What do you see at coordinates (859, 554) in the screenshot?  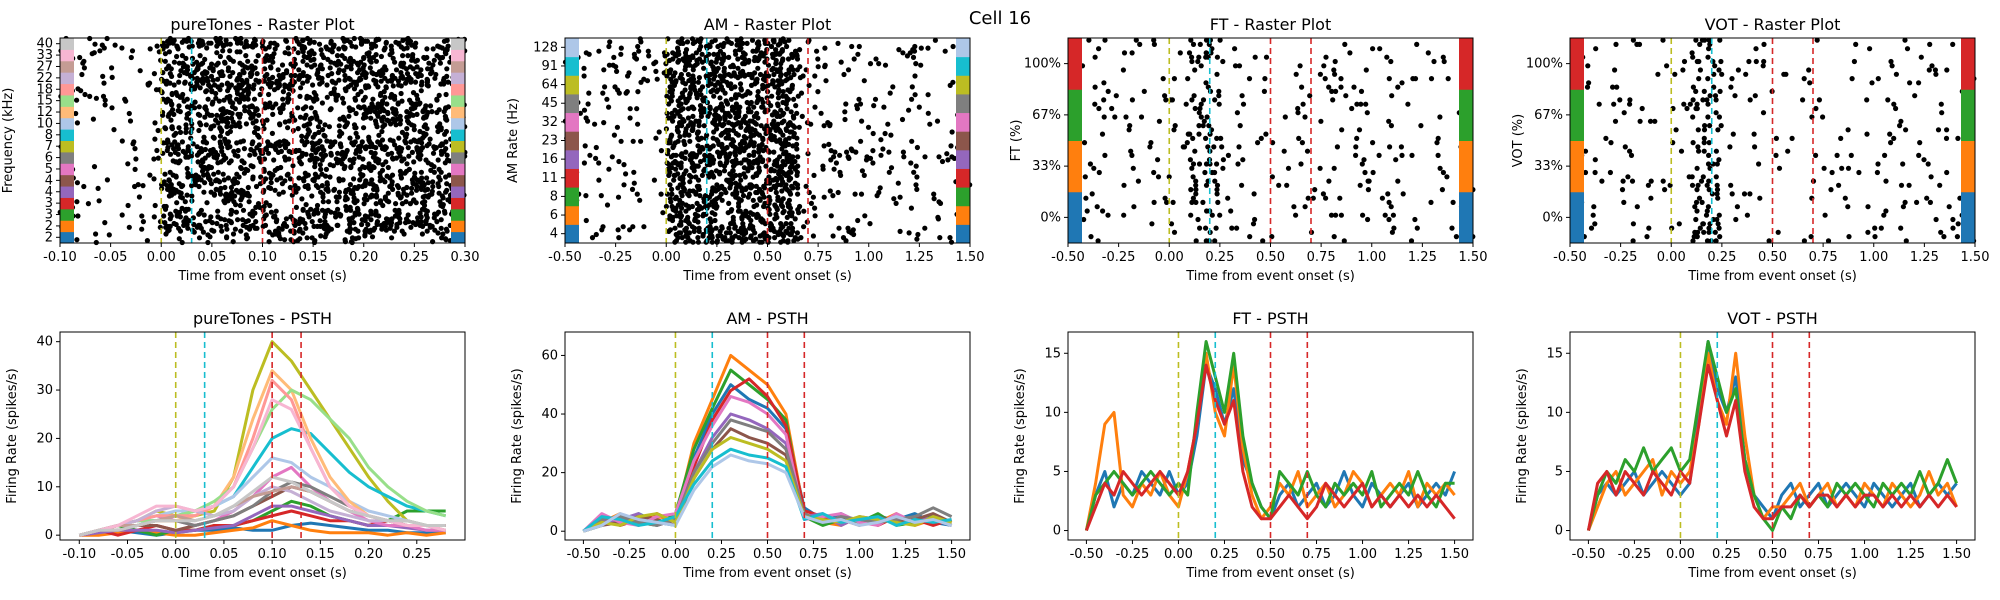 I see `x-tick-label: 1.00` at bounding box center [859, 554].